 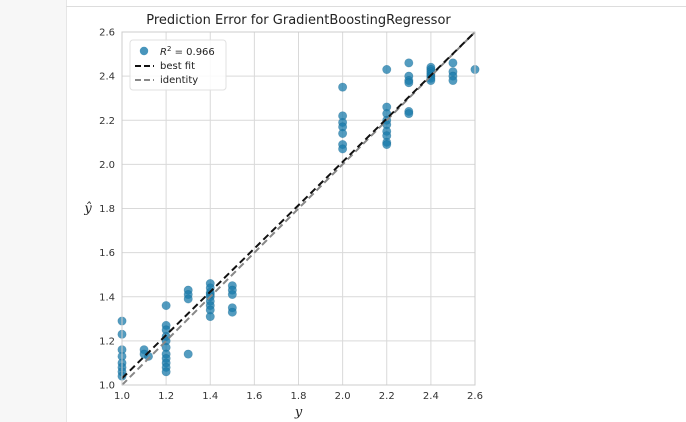 What do you see at coordinates (163, 52) in the screenshot?
I see `legend-r-symbol: R` at bounding box center [163, 52].